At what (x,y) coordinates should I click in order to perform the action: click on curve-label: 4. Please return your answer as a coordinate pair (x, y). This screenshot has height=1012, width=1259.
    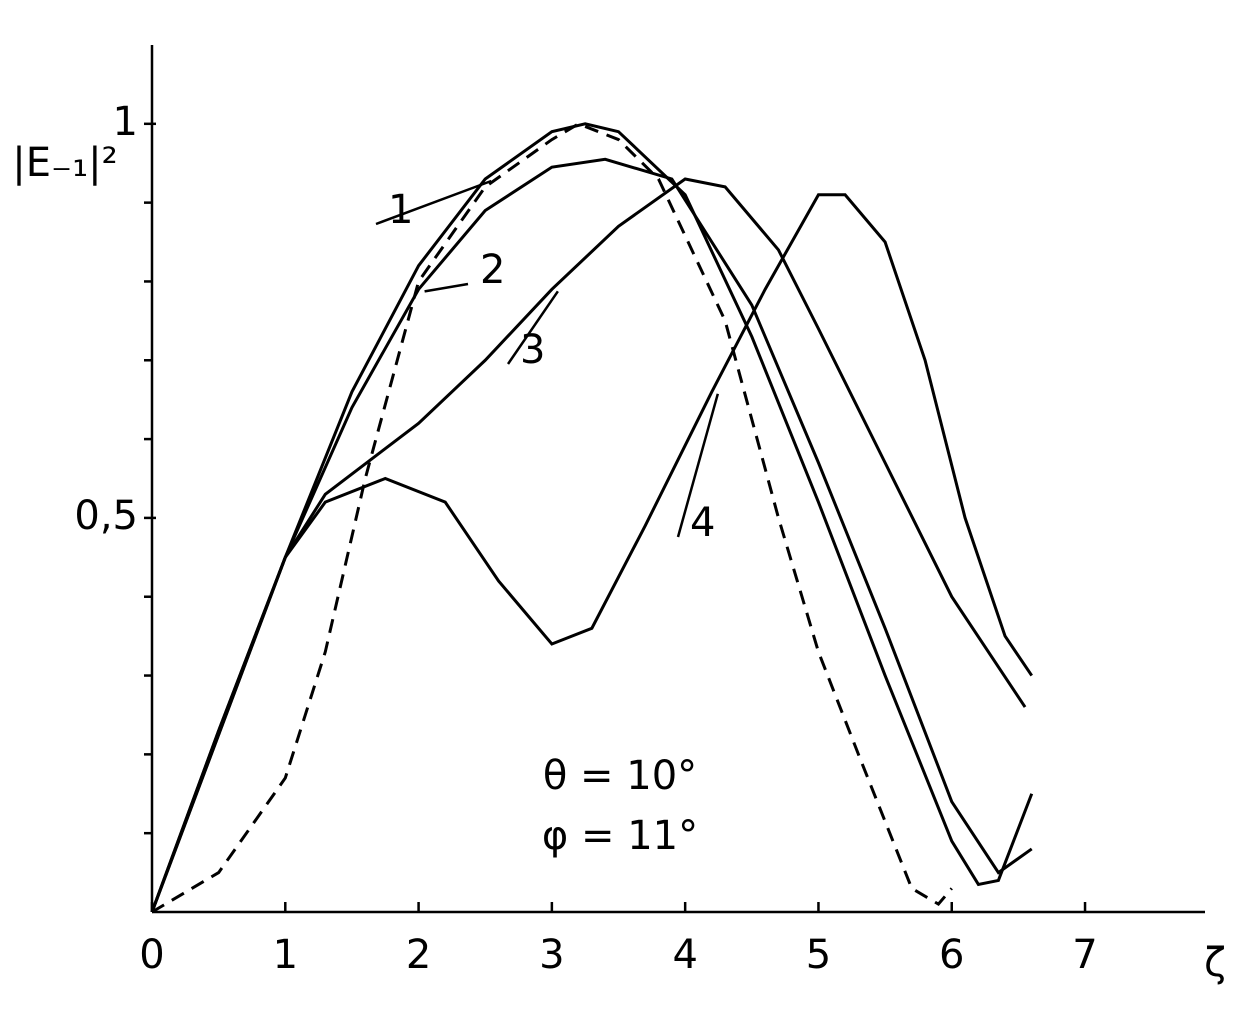
    Looking at the image, I should click on (702, 523).